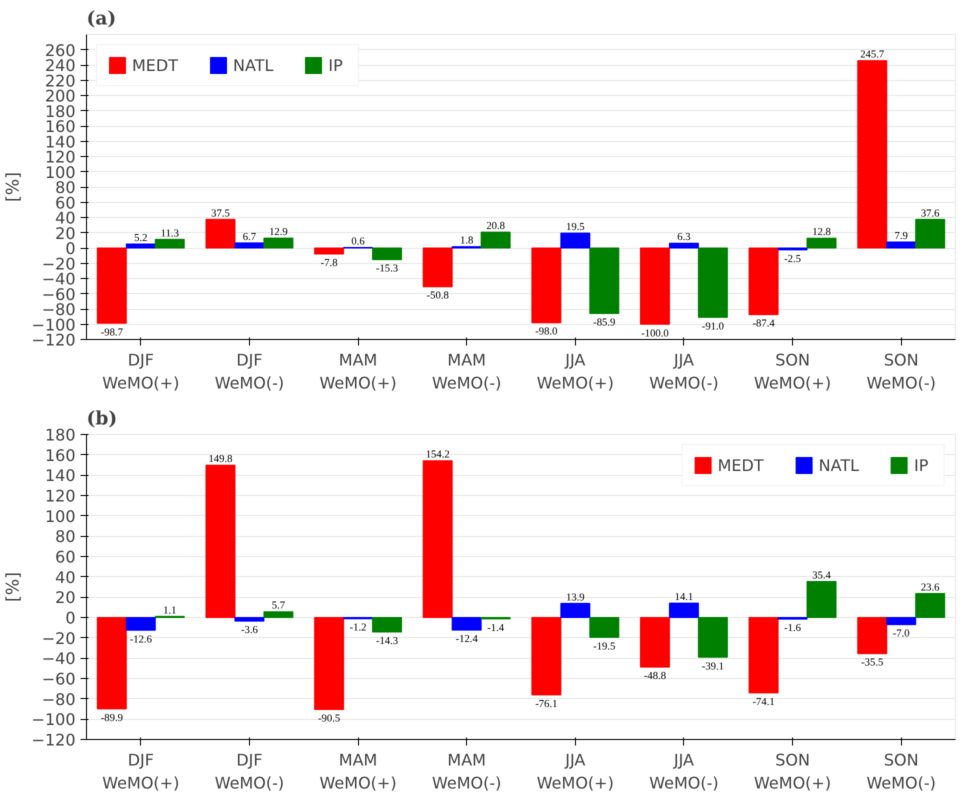 This screenshot has width=978, height=803. I want to click on chart-title: (a), so click(101, 19).